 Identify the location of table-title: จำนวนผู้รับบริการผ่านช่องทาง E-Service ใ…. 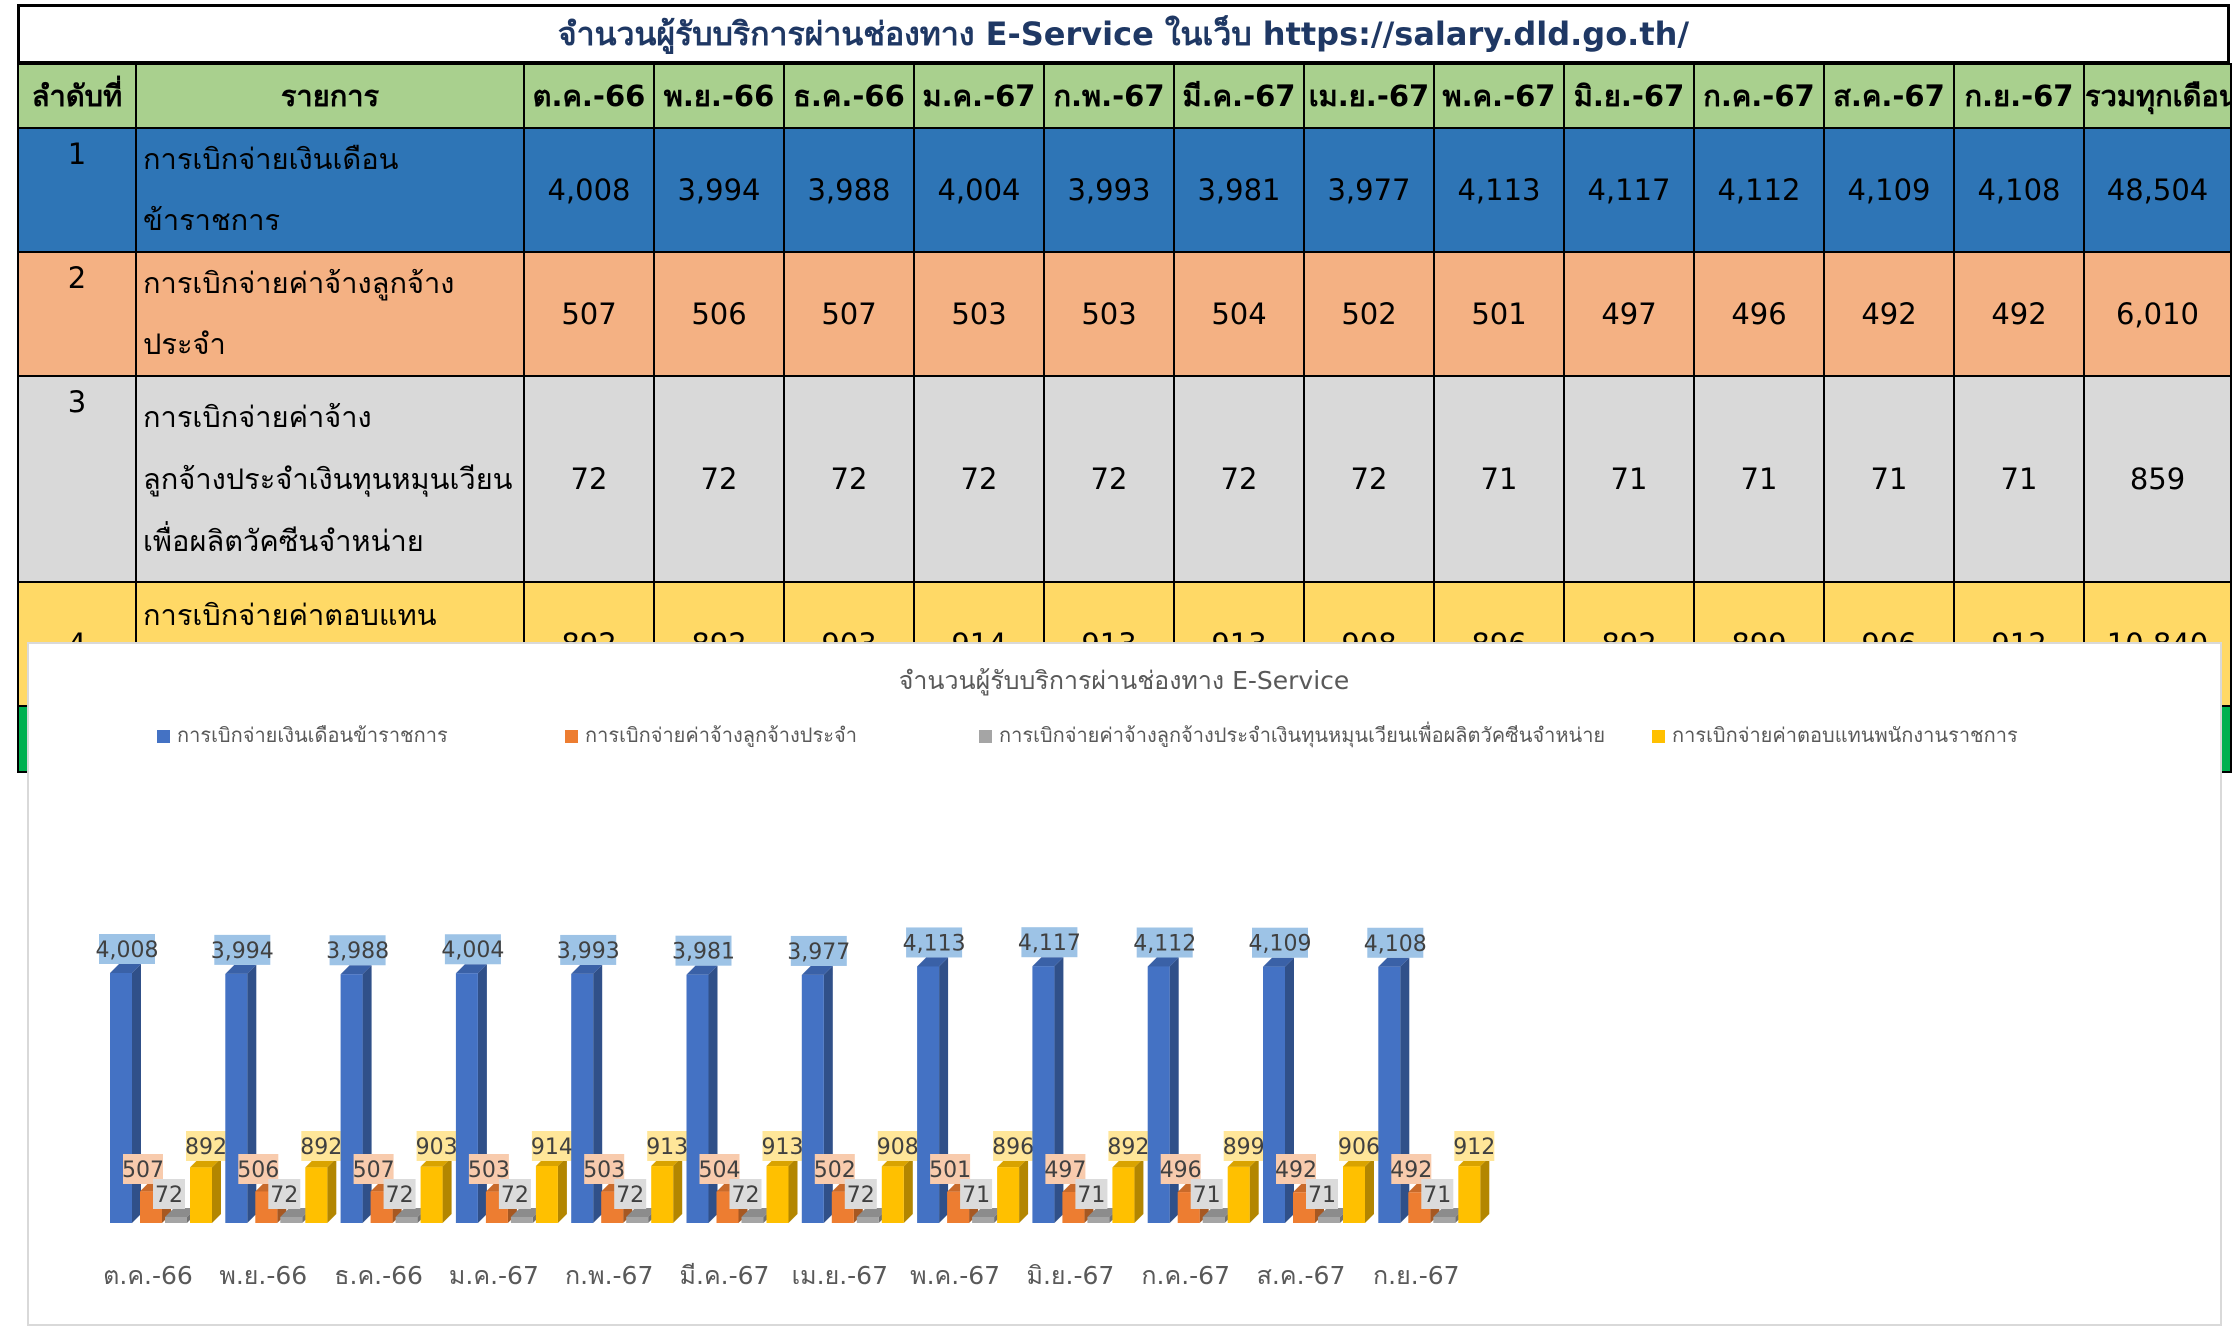
(1123, 34).